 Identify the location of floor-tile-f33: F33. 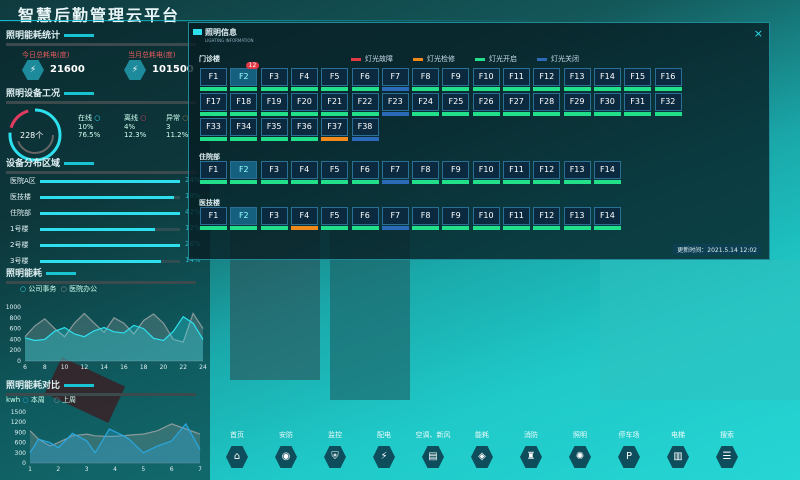
(213, 129).